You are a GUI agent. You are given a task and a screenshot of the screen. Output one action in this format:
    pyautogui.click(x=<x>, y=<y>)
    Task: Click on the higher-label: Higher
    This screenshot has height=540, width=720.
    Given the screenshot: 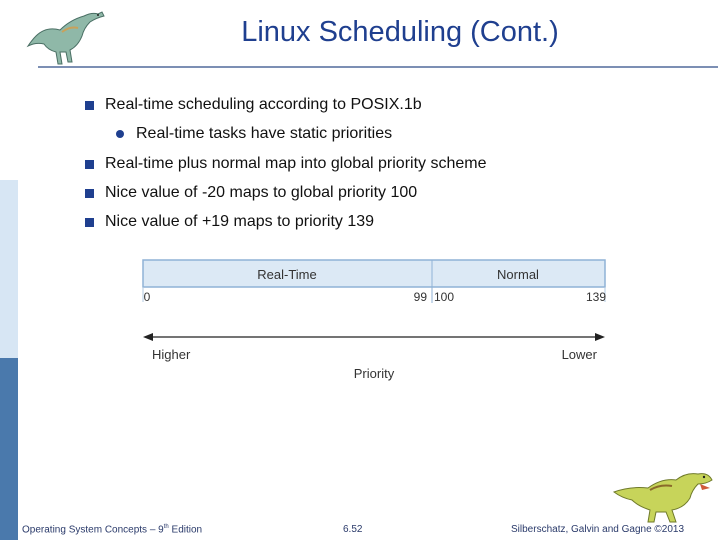 What is the action you would take?
    pyautogui.click(x=171, y=354)
    